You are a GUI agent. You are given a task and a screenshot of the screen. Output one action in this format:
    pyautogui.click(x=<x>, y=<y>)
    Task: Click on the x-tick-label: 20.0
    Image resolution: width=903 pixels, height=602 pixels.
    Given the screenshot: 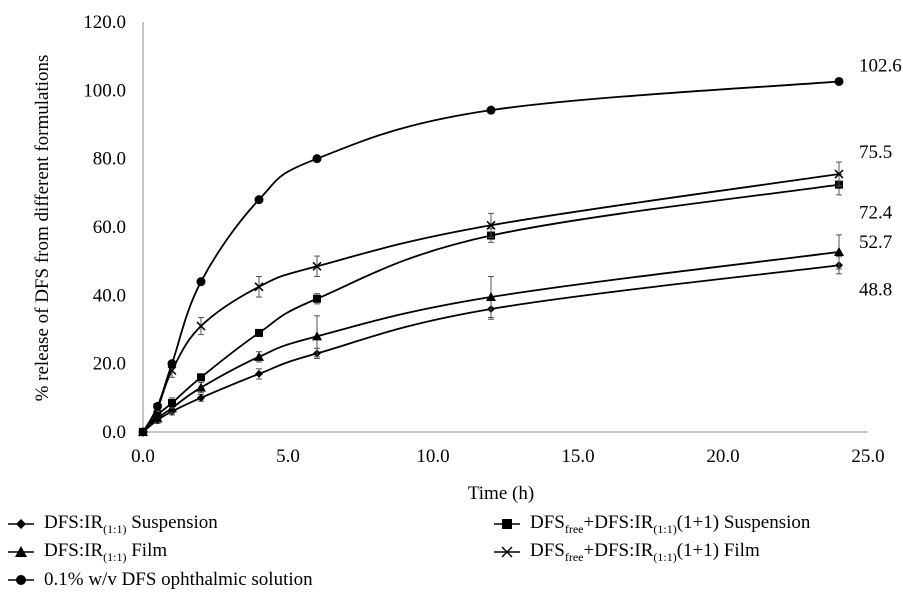 What is the action you would take?
    pyautogui.click(x=722, y=456)
    